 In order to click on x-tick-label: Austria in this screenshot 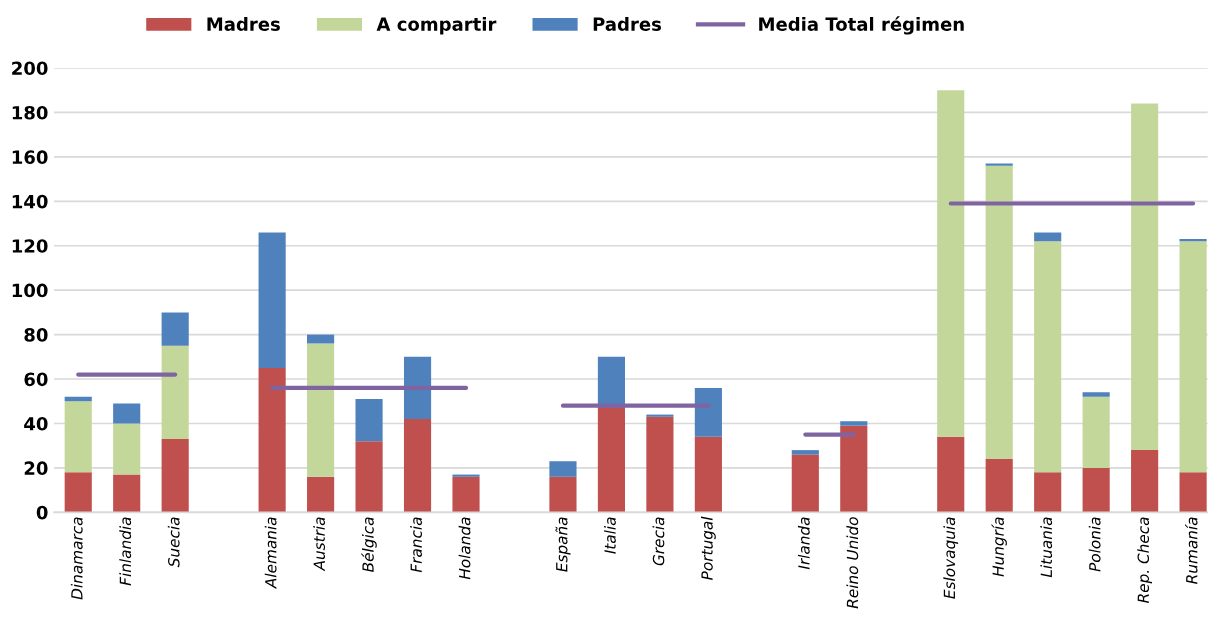, I will do `click(319, 544)`.